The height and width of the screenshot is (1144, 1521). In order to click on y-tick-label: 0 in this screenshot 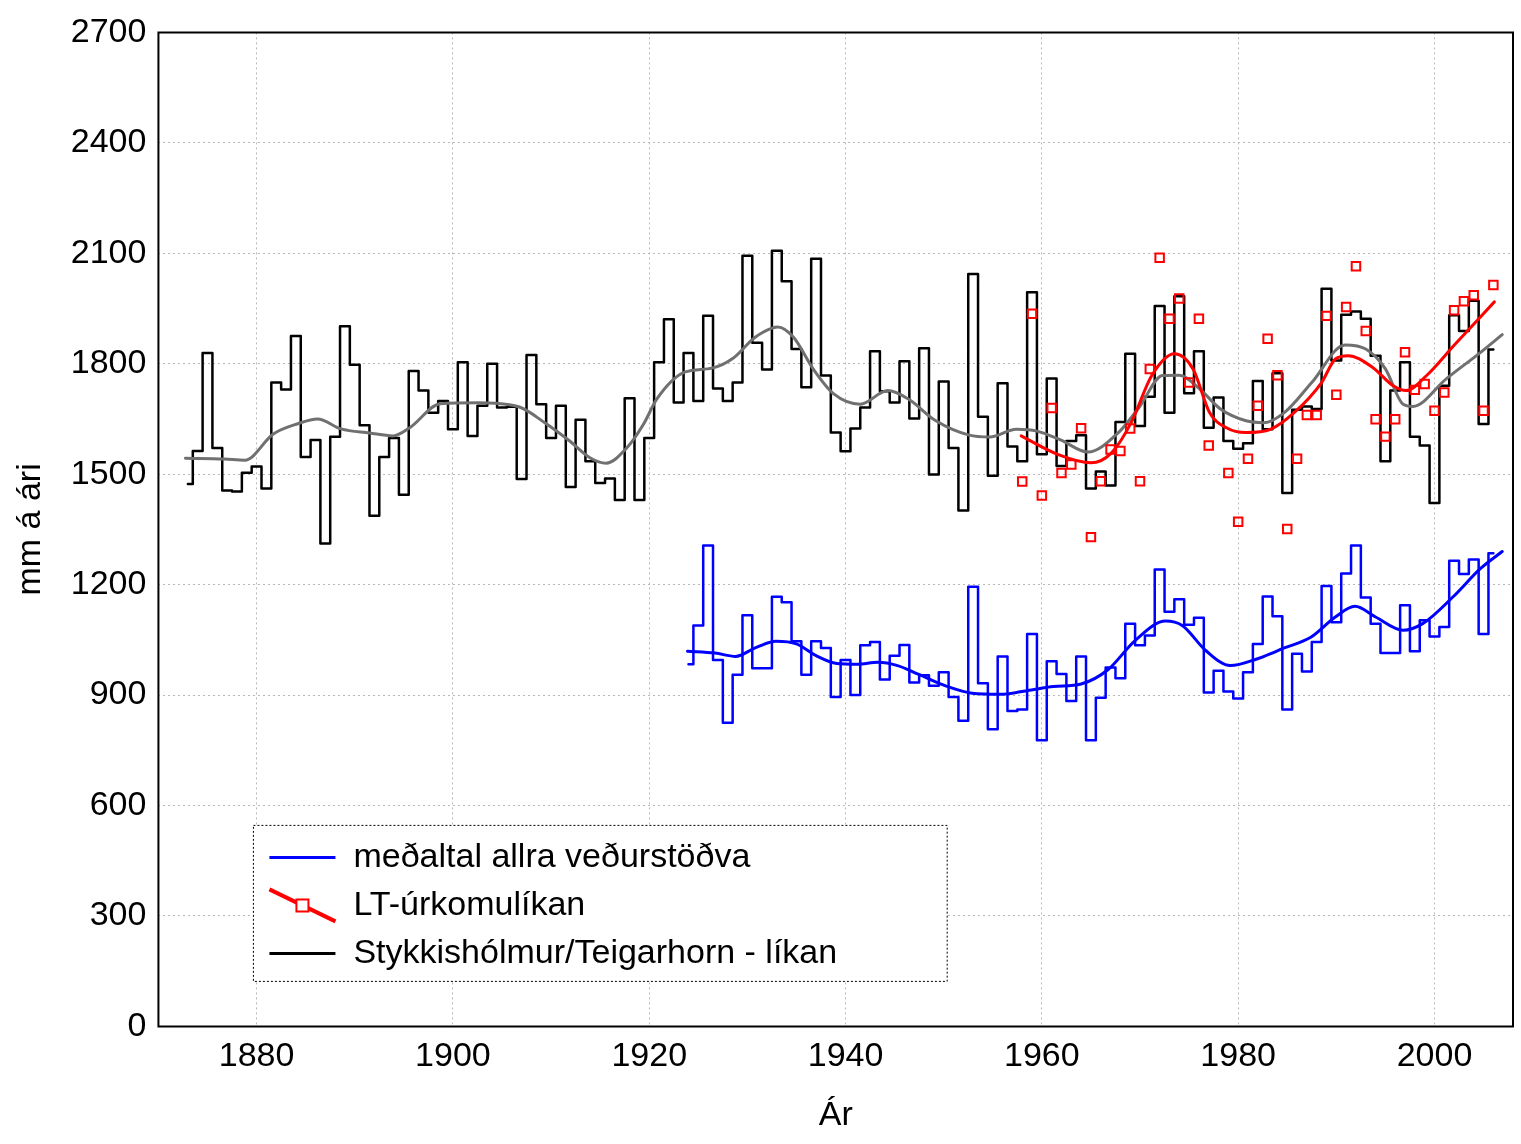, I will do `click(137, 1023)`.